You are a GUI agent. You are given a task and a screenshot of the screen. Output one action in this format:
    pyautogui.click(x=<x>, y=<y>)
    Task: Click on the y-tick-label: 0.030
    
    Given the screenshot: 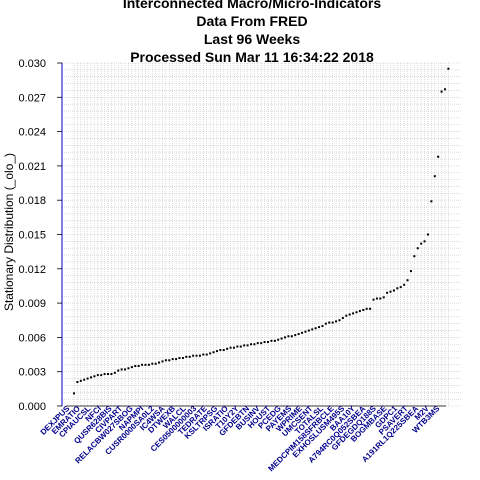 What is the action you would take?
    pyautogui.click(x=32, y=64)
    